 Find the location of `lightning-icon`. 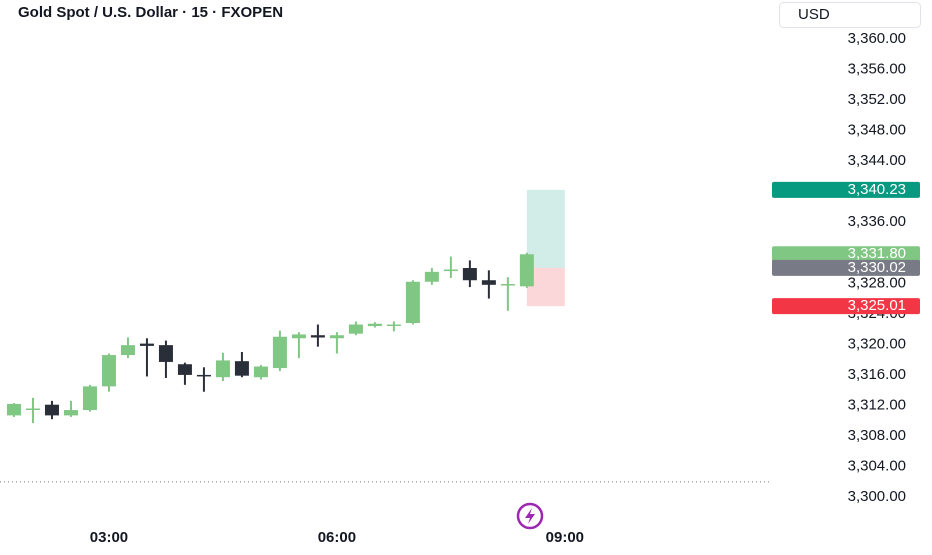

lightning-icon is located at coordinates (530, 516).